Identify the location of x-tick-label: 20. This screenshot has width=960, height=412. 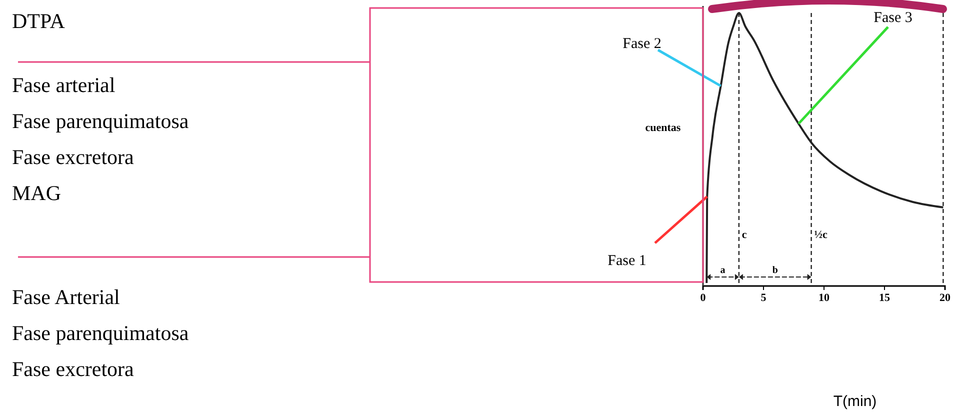
(945, 298).